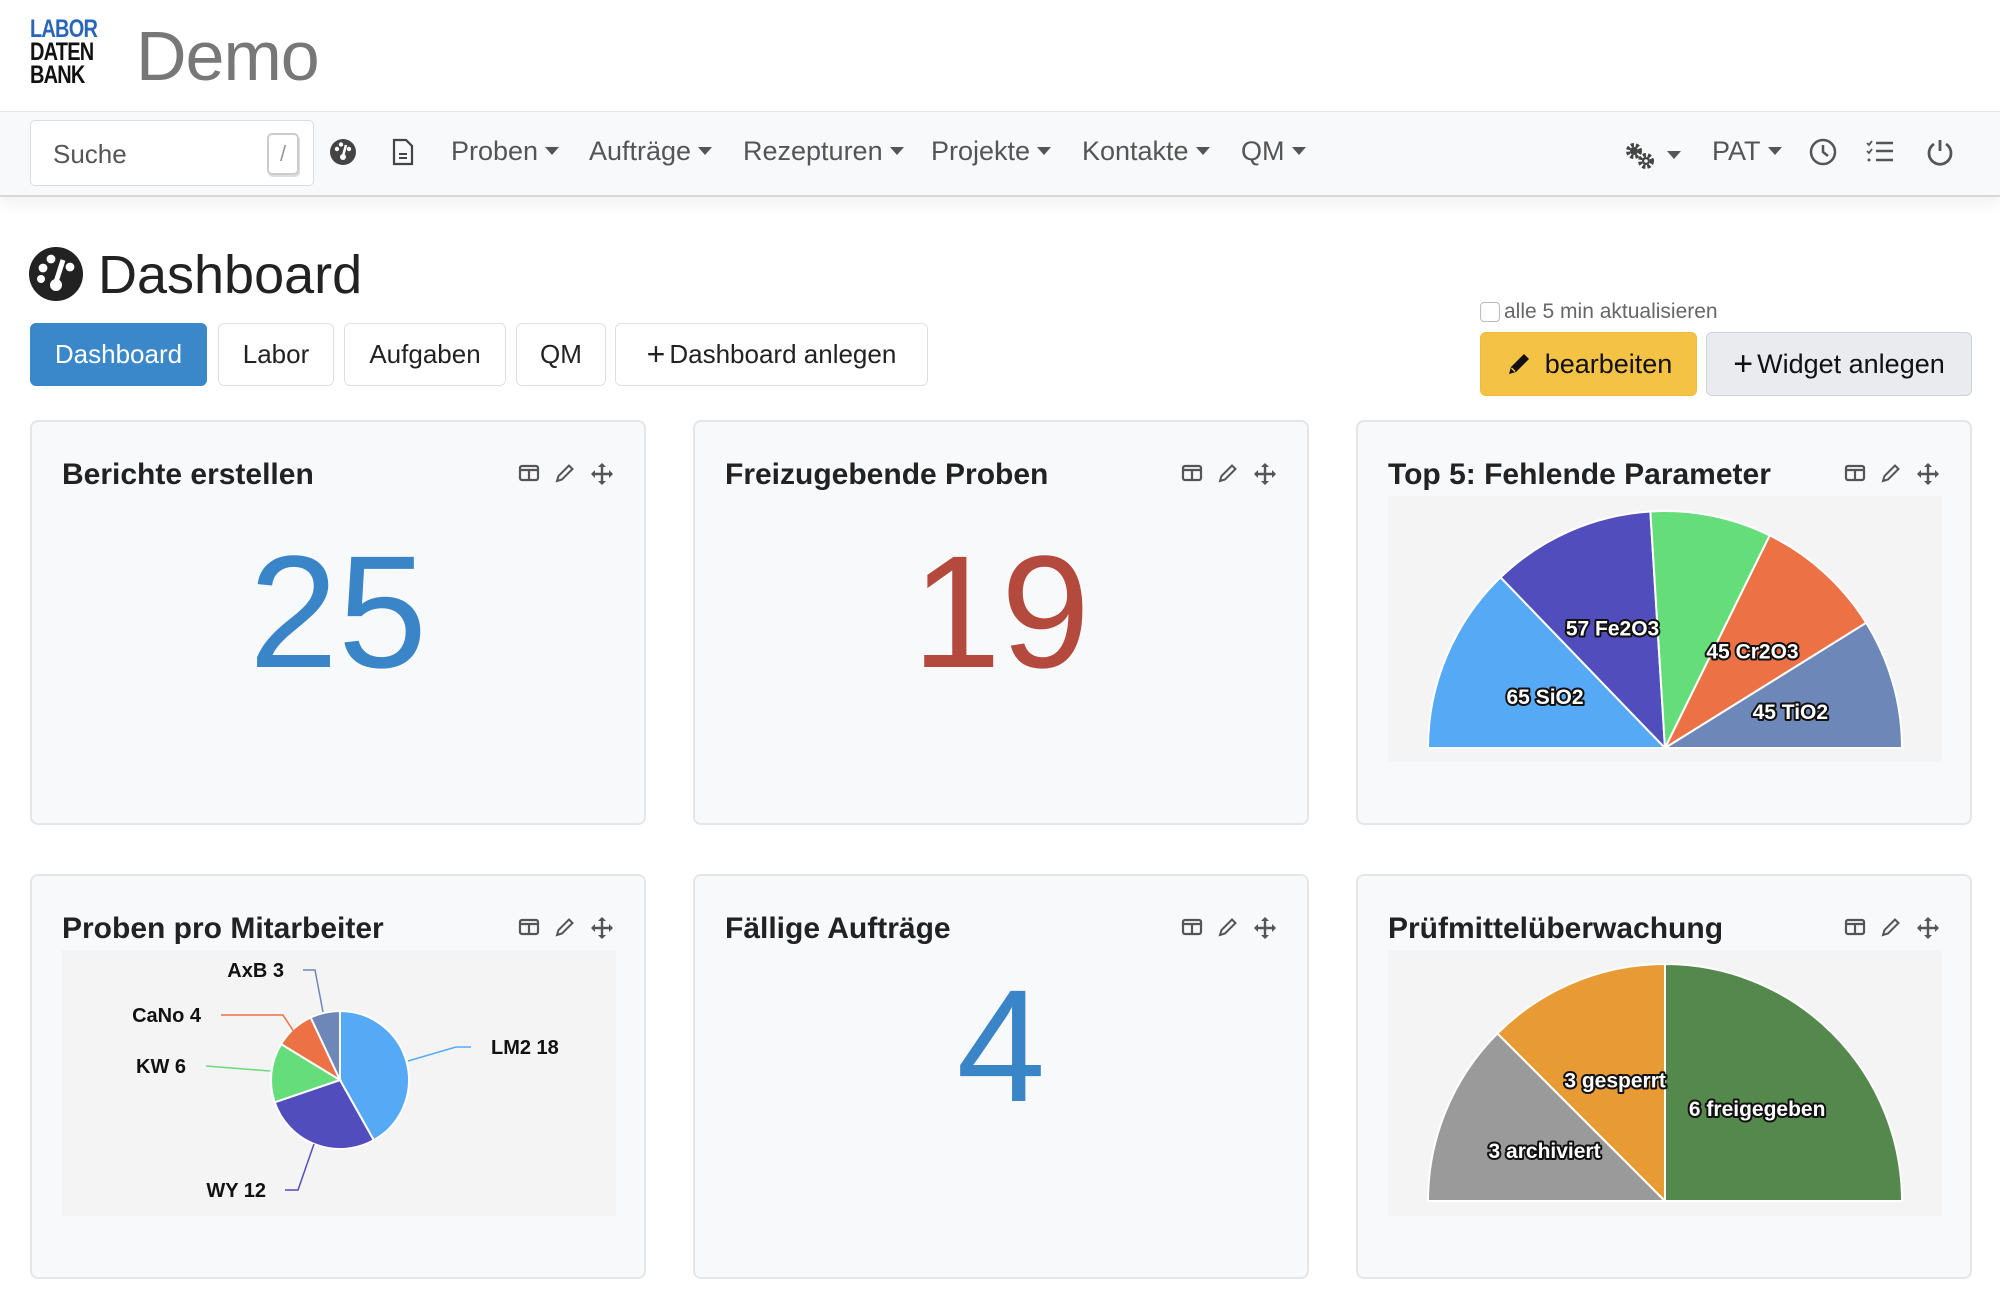 This screenshot has height=1307, width=2000. Describe the element at coordinates (403, 154) in the screenshot. I see `document-icon` at that location.